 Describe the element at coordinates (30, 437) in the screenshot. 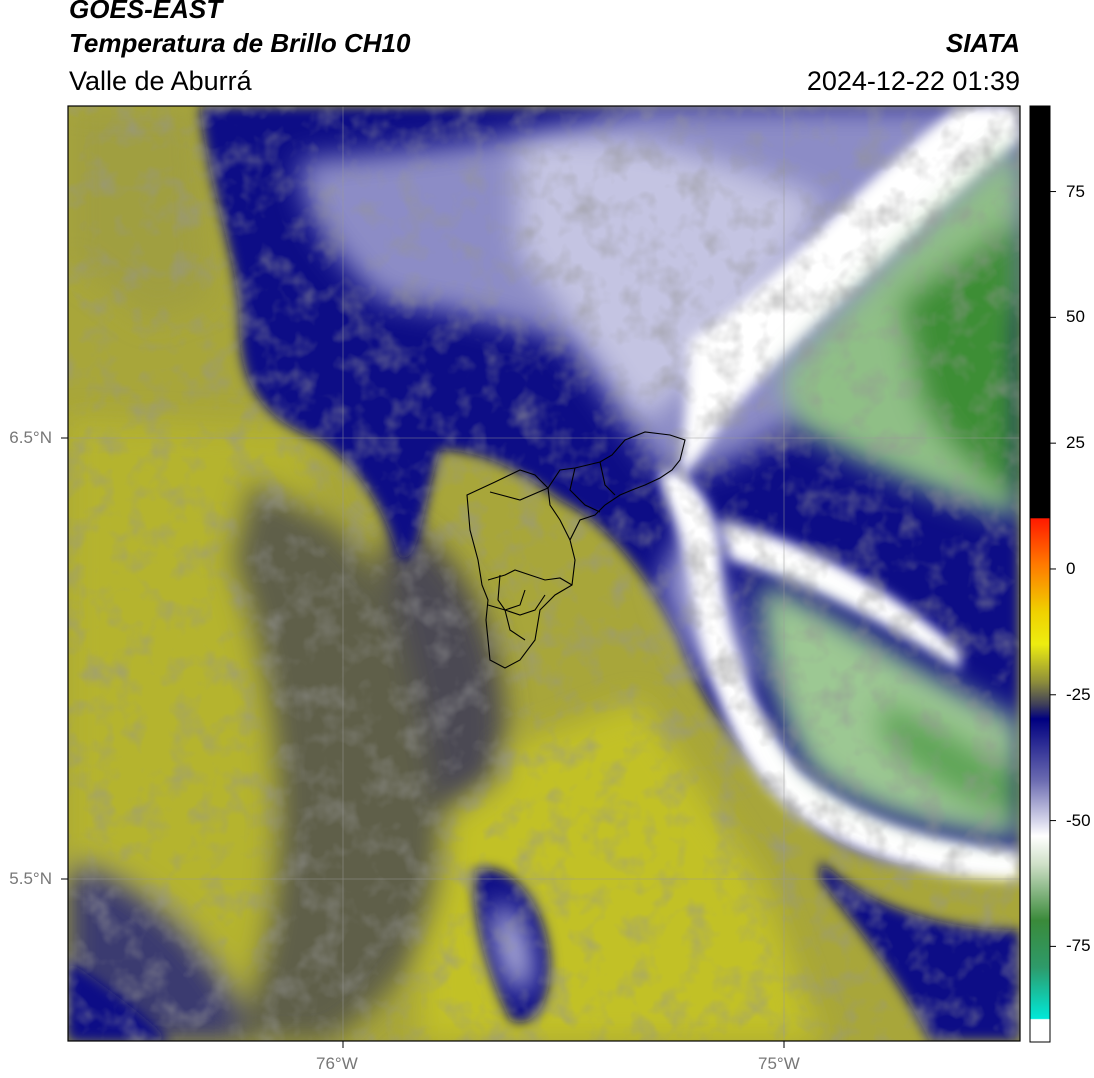

I see `lat-label-6-5: 6.5°N` at that location.